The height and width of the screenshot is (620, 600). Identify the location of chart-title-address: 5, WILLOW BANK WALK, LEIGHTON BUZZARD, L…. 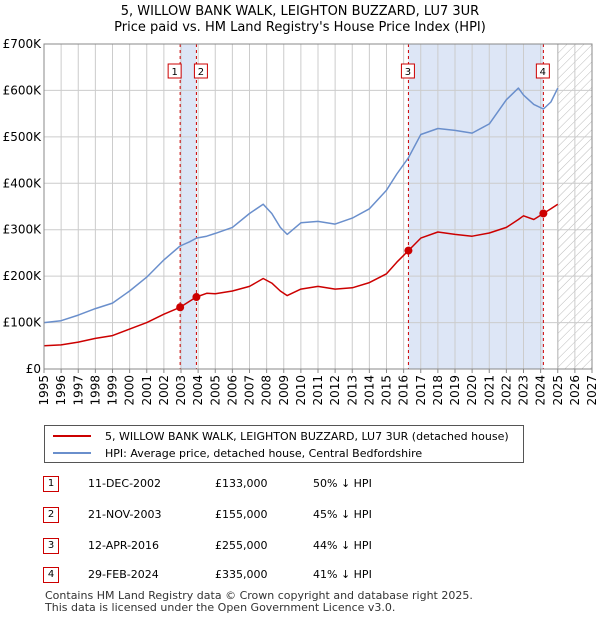
(300, 11).